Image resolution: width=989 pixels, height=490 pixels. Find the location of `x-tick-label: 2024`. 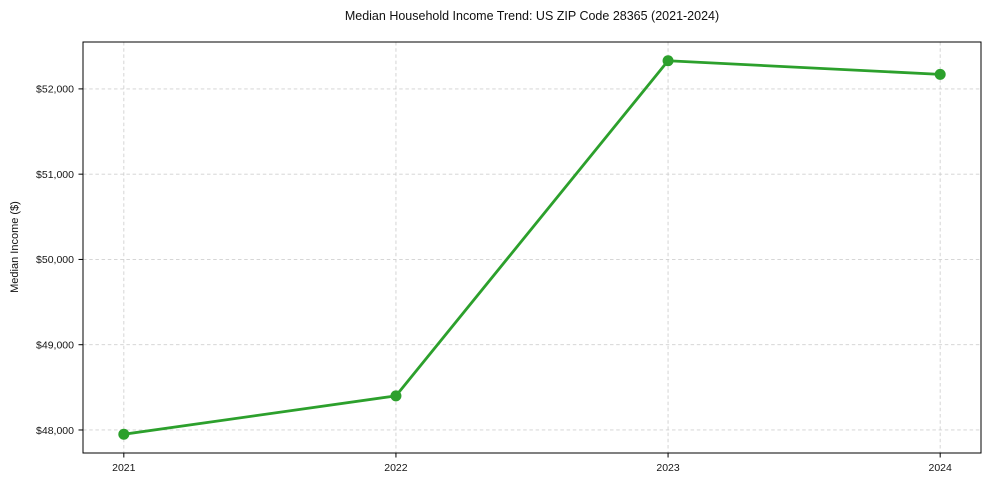

x-tick-label: 2024 is located at coordinates (941, 468).